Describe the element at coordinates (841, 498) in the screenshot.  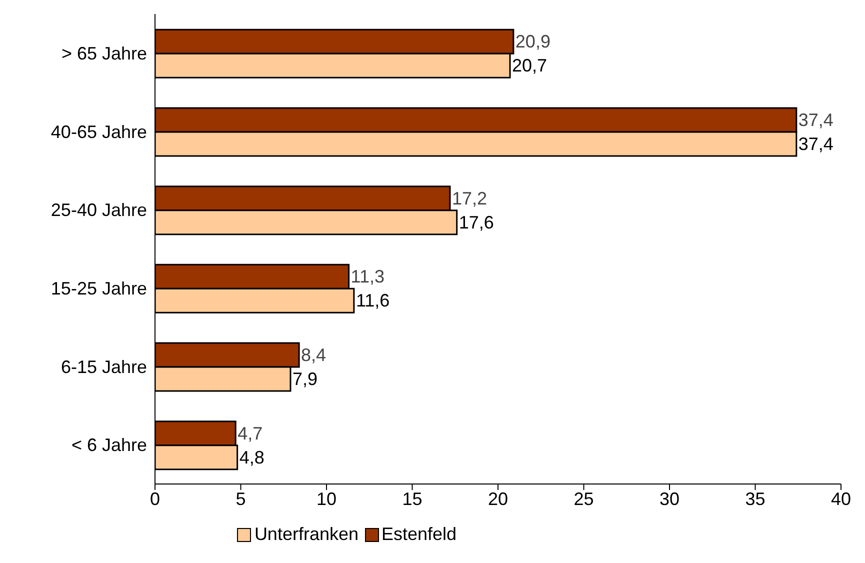
I see `x-tick-label: 40` at that location.